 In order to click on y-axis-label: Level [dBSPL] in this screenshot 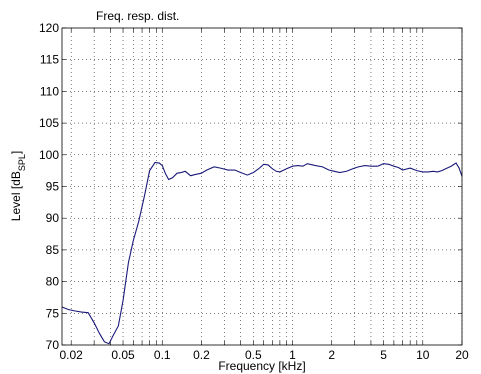, I will do `click(18, 186)`.